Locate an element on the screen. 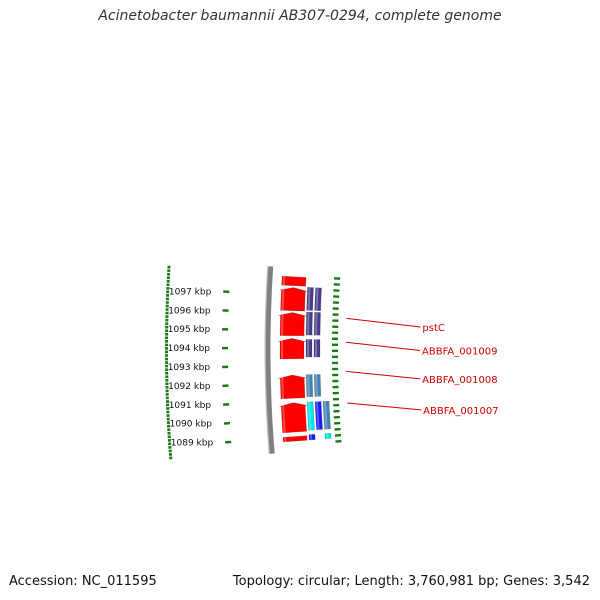 This screenshot has width=600, height=600. accession-text: Accession: NC_011595 is located at coordinates (83, 581).